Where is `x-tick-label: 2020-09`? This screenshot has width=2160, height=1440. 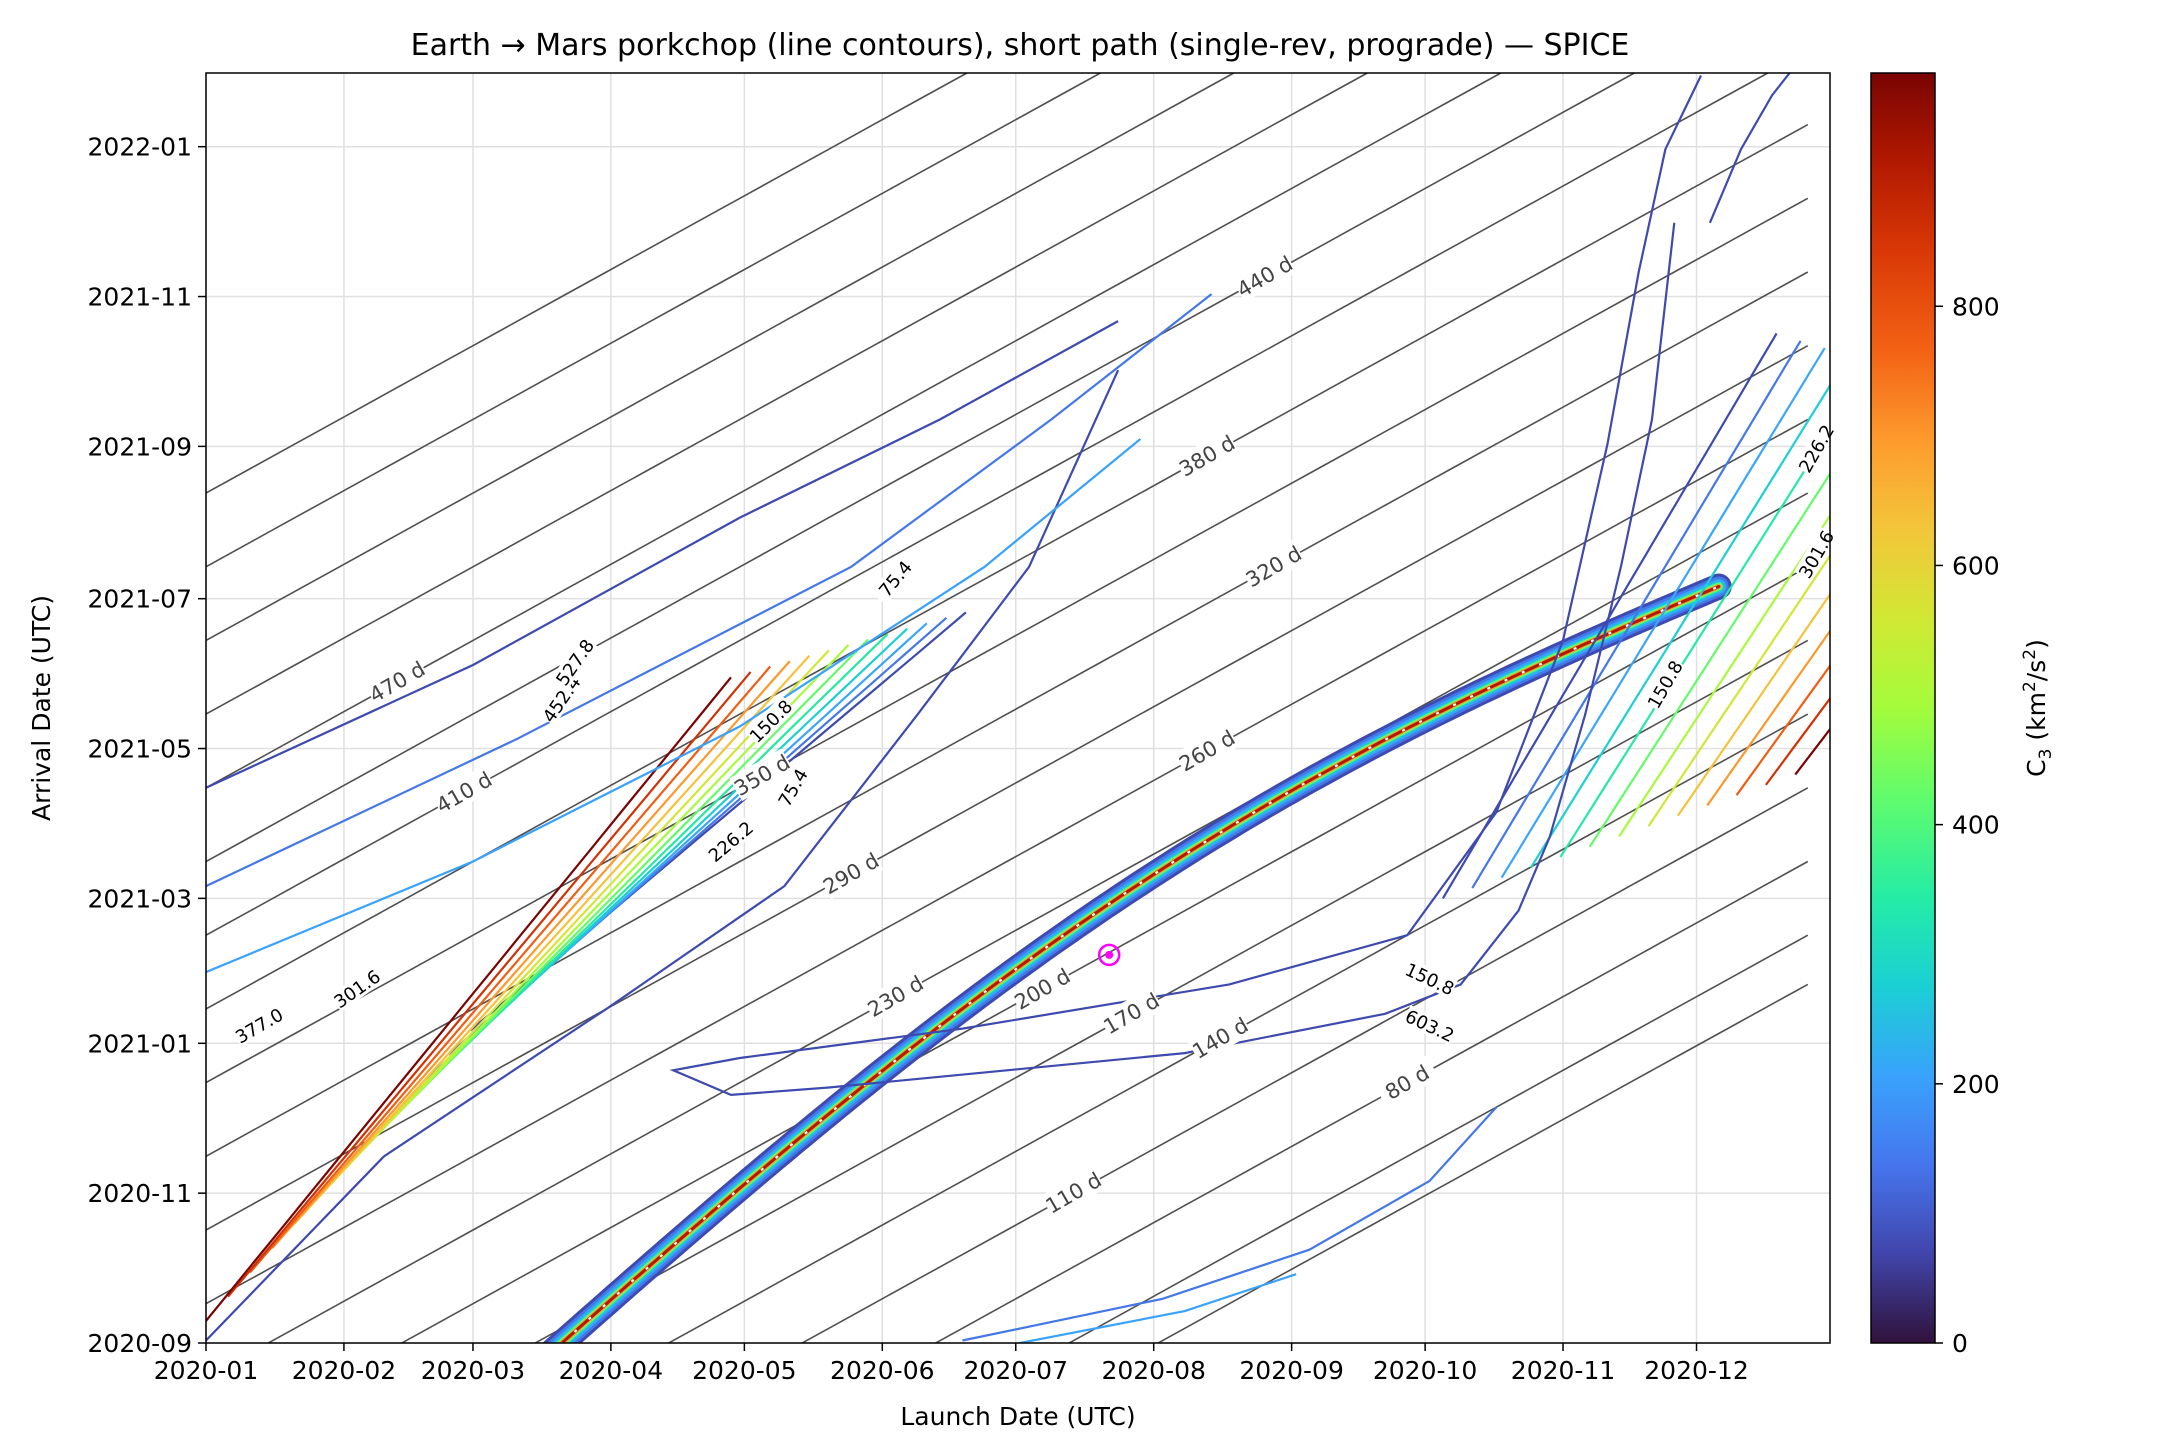
x-tick-label: 2020-09 is located at coordinates (1291, 1370).